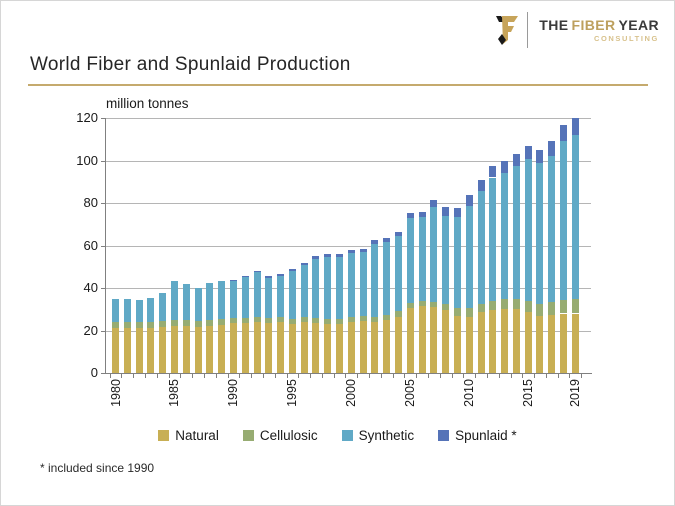 The image size is (675, 506). What do you see at coordinates (233, 320) in the screenshot?
I see `bar-1990-cellulosic` at bounding box center [233, 320].